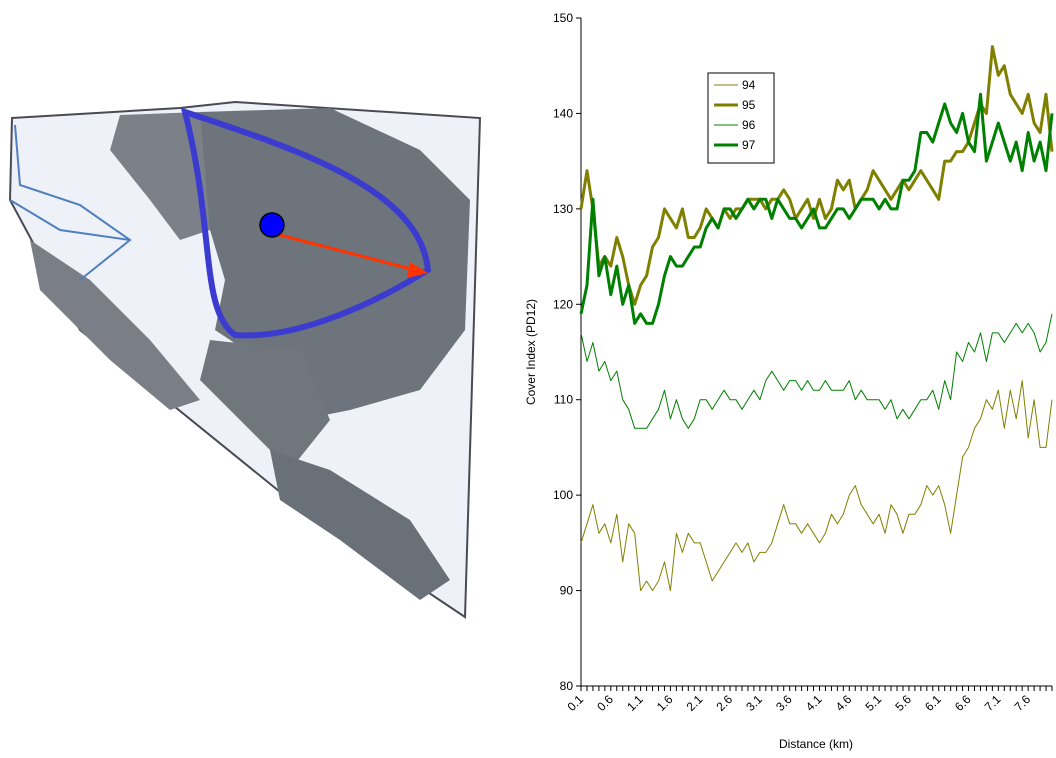  I want to click on legend-label: 95, so click(749, 105).